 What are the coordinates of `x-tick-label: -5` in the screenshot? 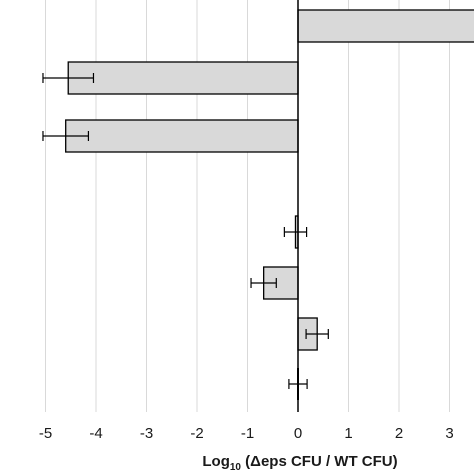 It's located at (45, 433).